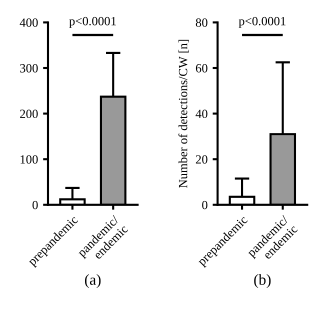  What do you see at coordinates (202, 22) in the screenshot?
I see `y-tick-label: 80` at bounding box center [202, 22].